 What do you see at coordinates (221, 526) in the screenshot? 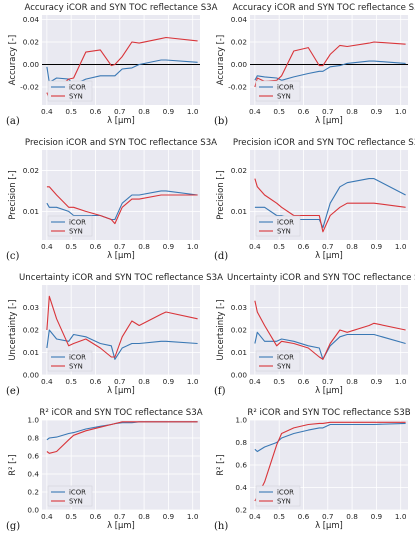
I see `panel-letter: (h)` at bounding box center [221, 526].